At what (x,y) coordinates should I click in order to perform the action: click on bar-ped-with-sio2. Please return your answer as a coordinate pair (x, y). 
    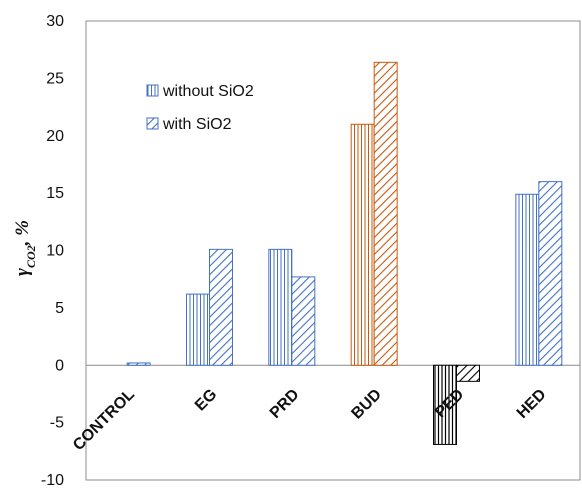
    Looking at the image, I should click on (468, 373).